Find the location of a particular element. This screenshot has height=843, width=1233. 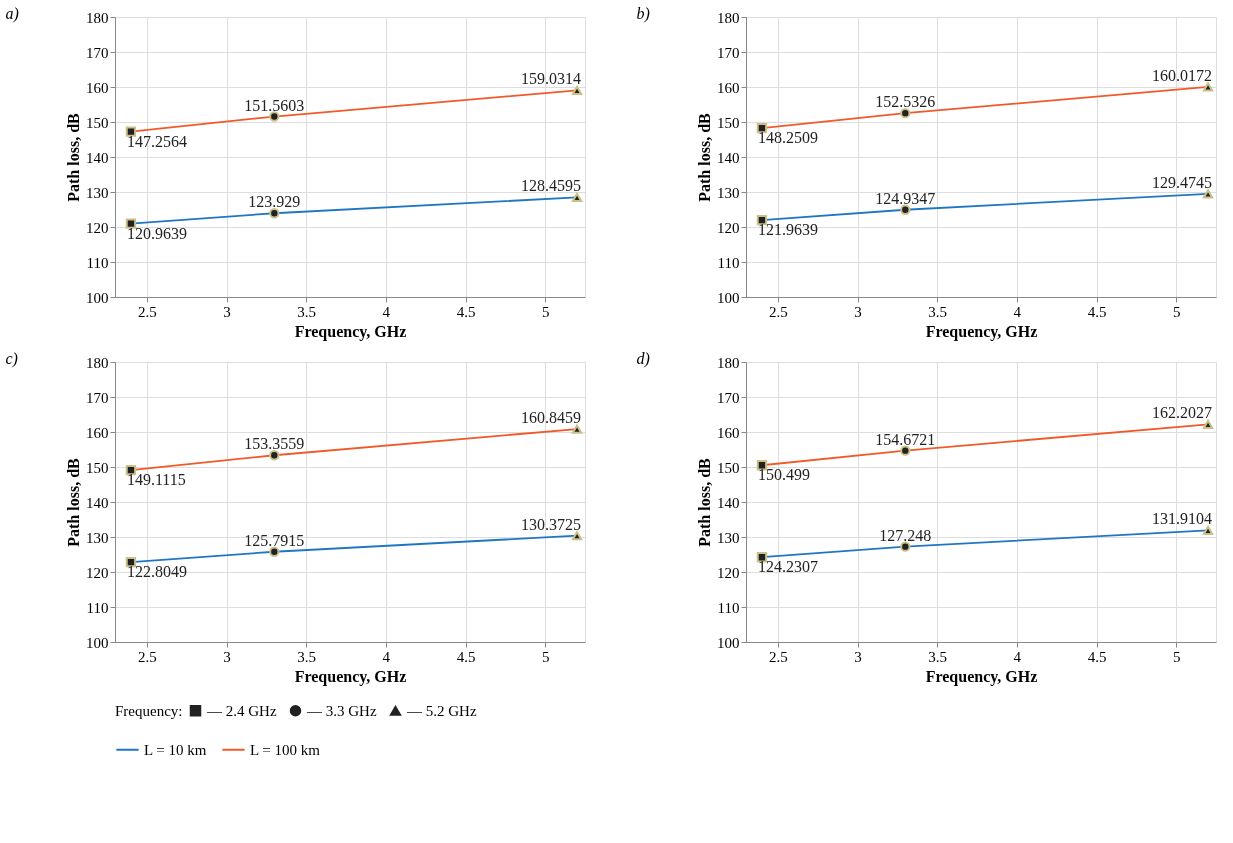

legend-label: L = 100 km is located at coordinates (285, 749).